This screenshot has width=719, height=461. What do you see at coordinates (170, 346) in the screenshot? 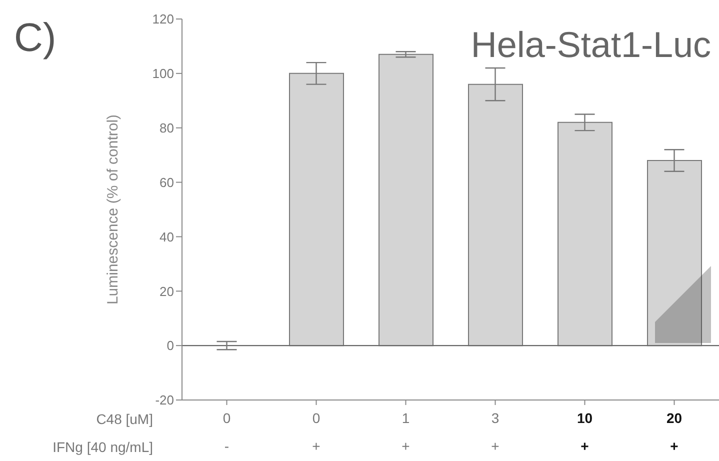
I see `y-tick-label: 0` at bounding box center [170, 346].